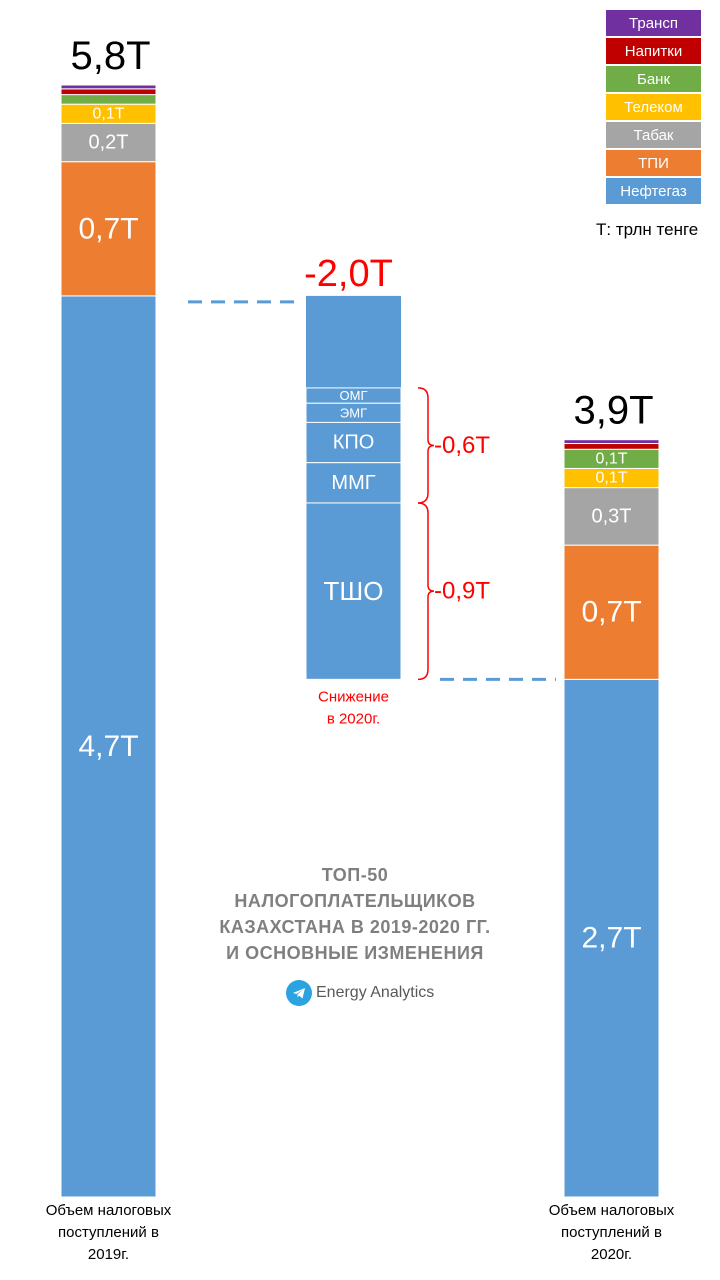  Describe the element at coordinates (653, 135) in the screenshot. I see `legend-item: Табак` at that location.